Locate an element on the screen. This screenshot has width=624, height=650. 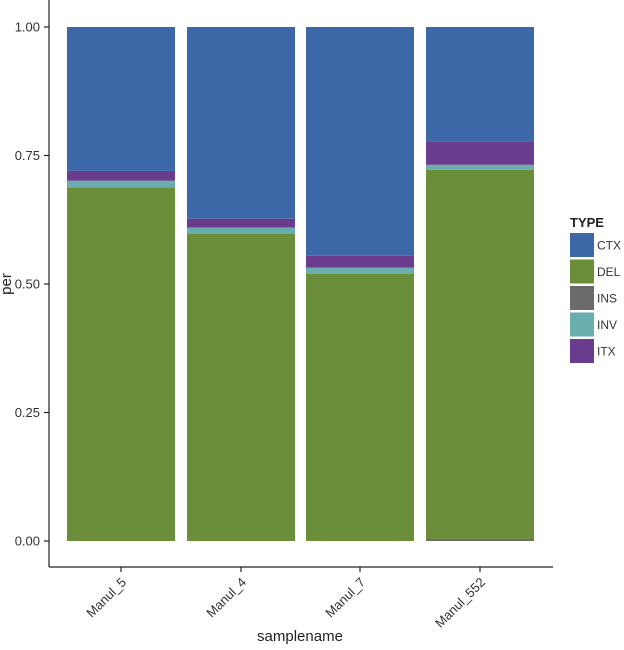
y-tick-label: 1.00 is located at coordinates (27, 27).